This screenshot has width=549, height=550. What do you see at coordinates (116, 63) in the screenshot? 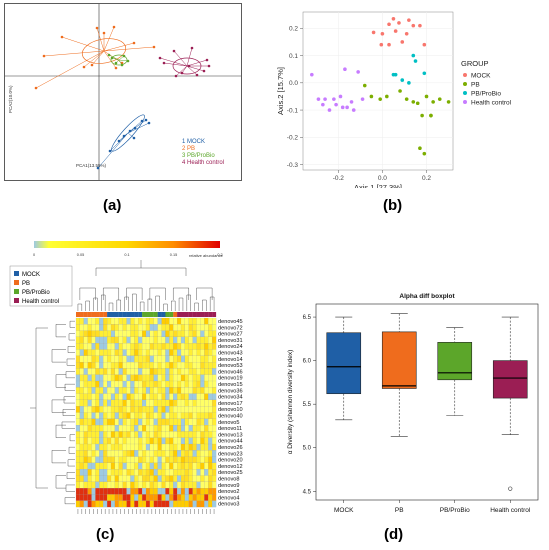
I see `pca-point` at bounding box center [116, 63].